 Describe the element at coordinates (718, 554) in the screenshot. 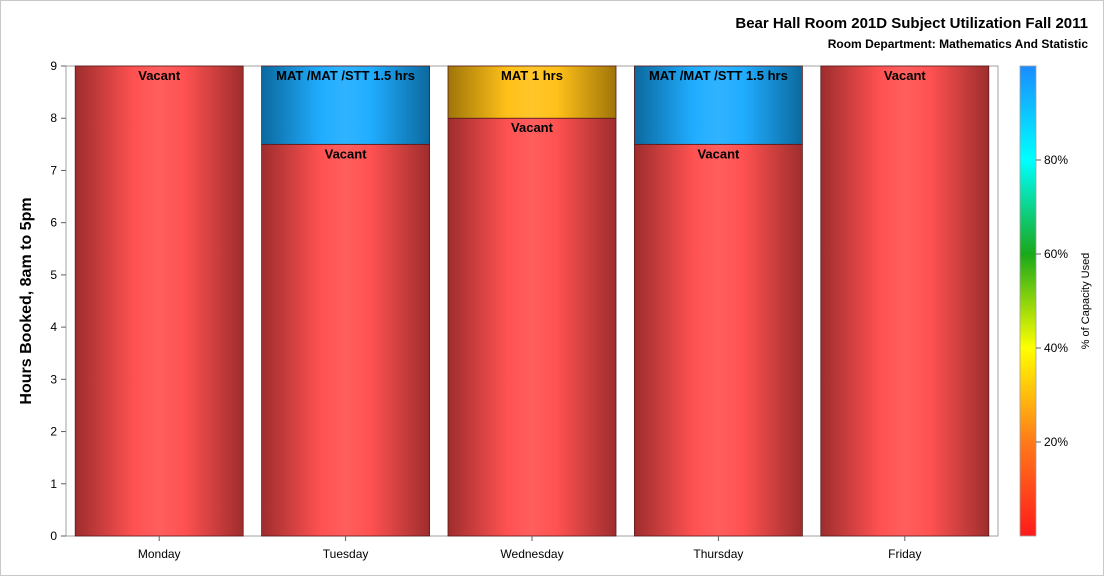

I see `x-tick-label: Thursday` at that location.